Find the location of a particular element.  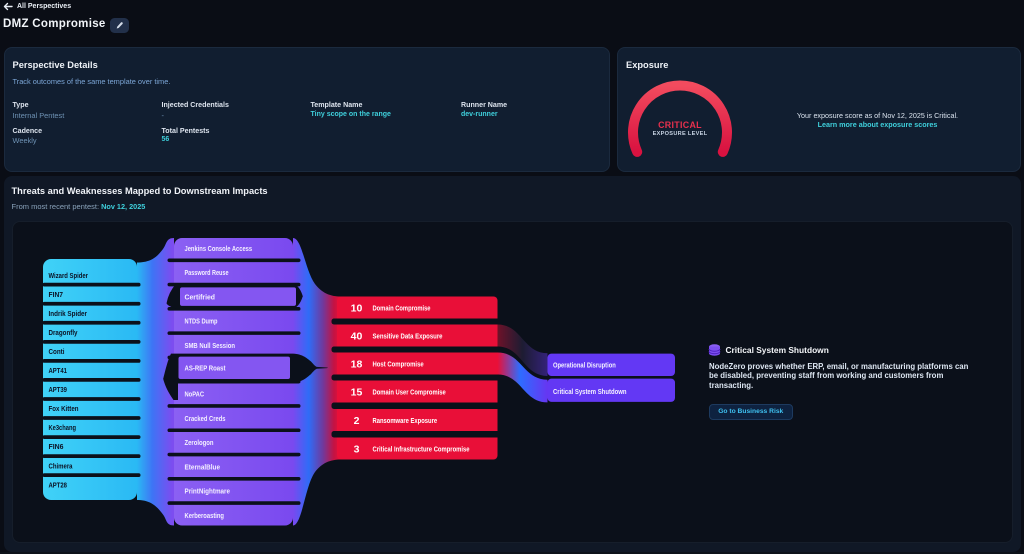

svg-text: NoPAC is located at coordinates (195, 394).